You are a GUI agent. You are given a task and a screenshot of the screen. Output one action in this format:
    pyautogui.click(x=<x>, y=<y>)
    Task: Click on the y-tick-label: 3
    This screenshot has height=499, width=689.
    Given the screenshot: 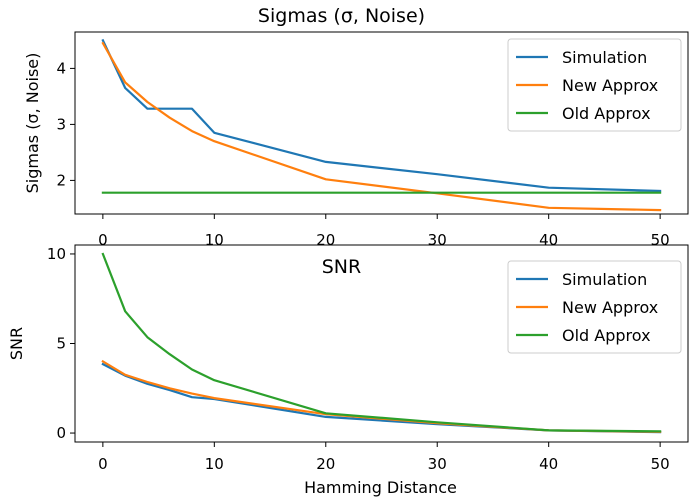 What is the action you would take?
    pyautogui.click(x=61, y=124)
    